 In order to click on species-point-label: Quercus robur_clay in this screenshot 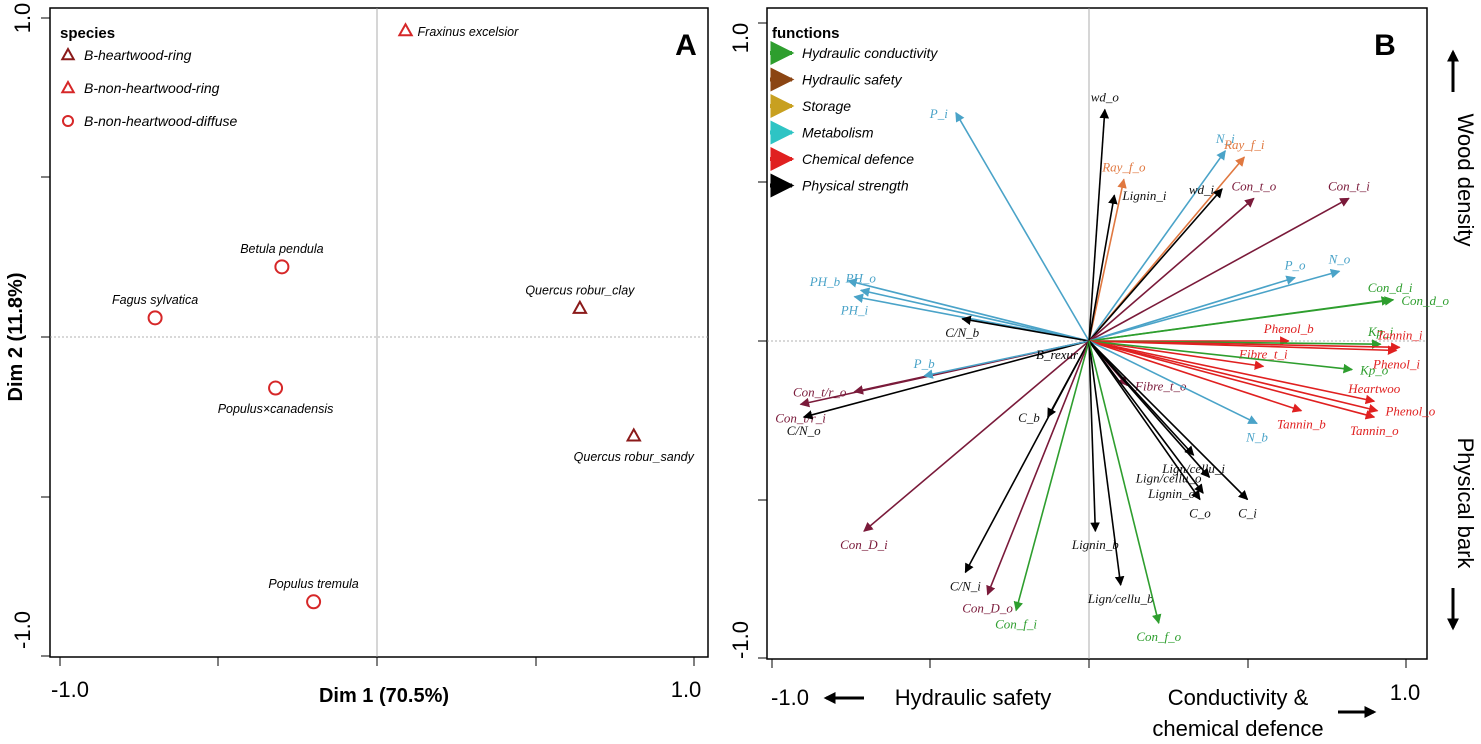, I will do `click(580, 290)`.